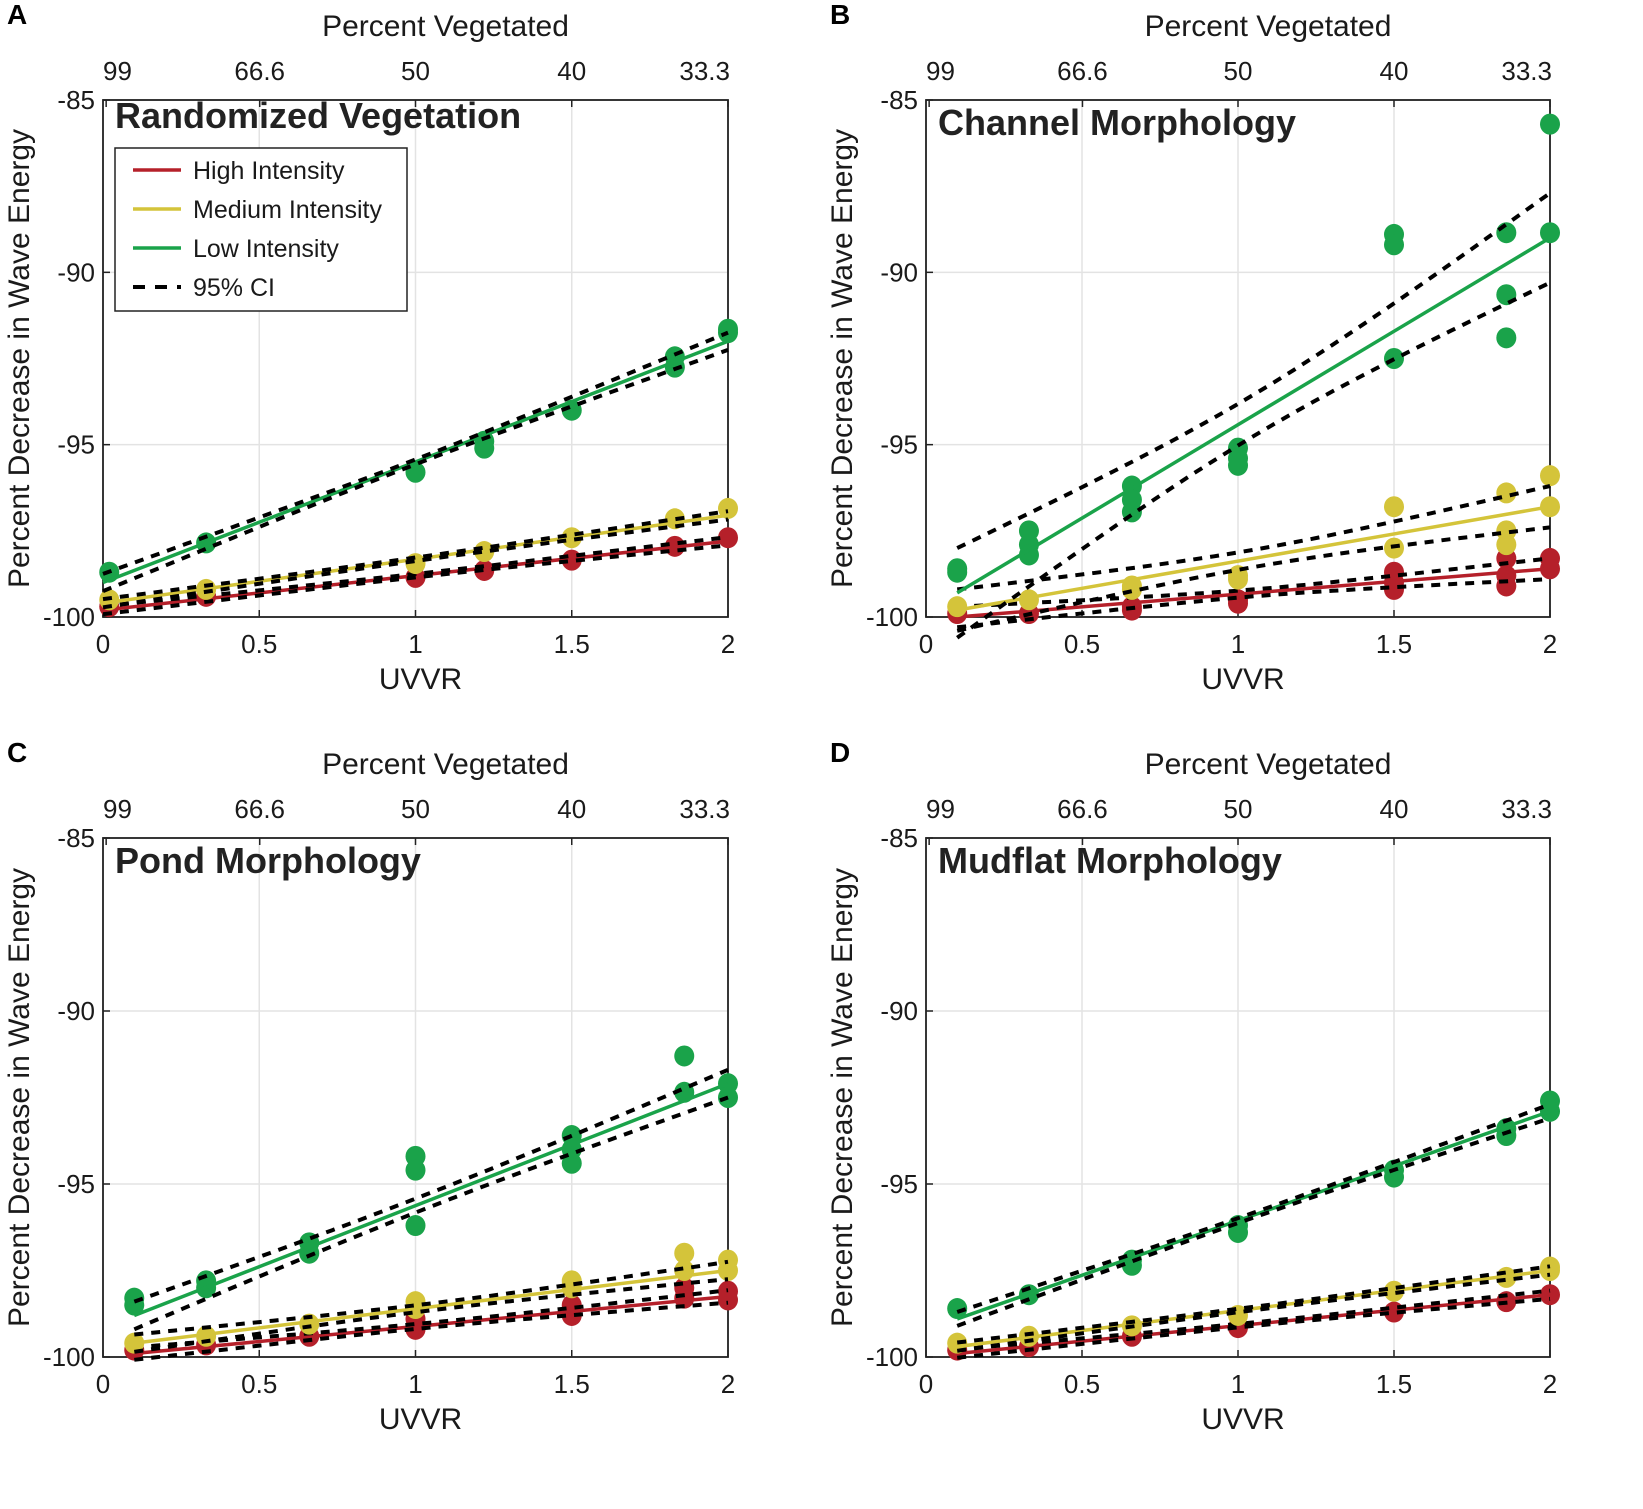 Image resolution: width=1643 pixels, height=1509 pixels. Describe the element at coordinates (1117, 122) in the screenshot. I see `panel-title: Channel Morphology` at that location.